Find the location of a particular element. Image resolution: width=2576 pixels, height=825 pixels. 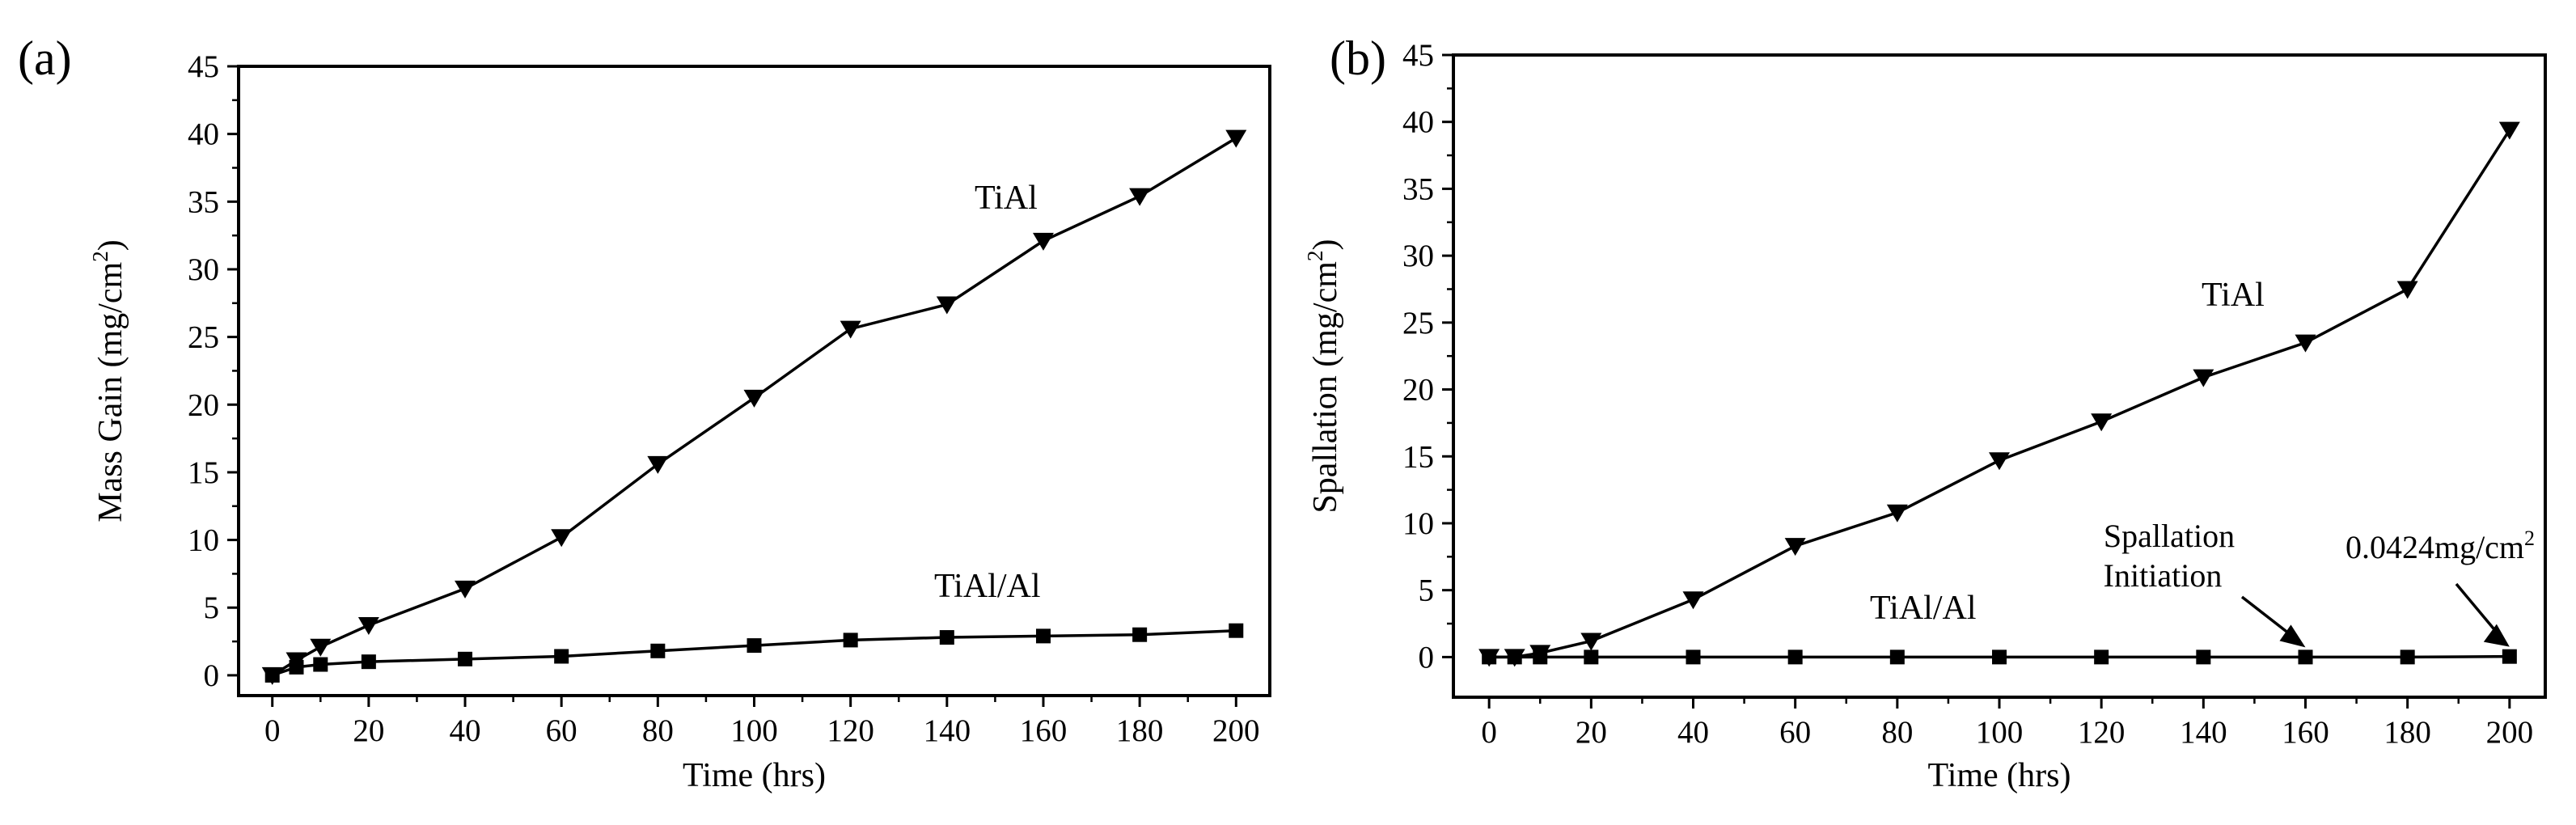

panel-label: (a) is located at coordinates (45, 58).